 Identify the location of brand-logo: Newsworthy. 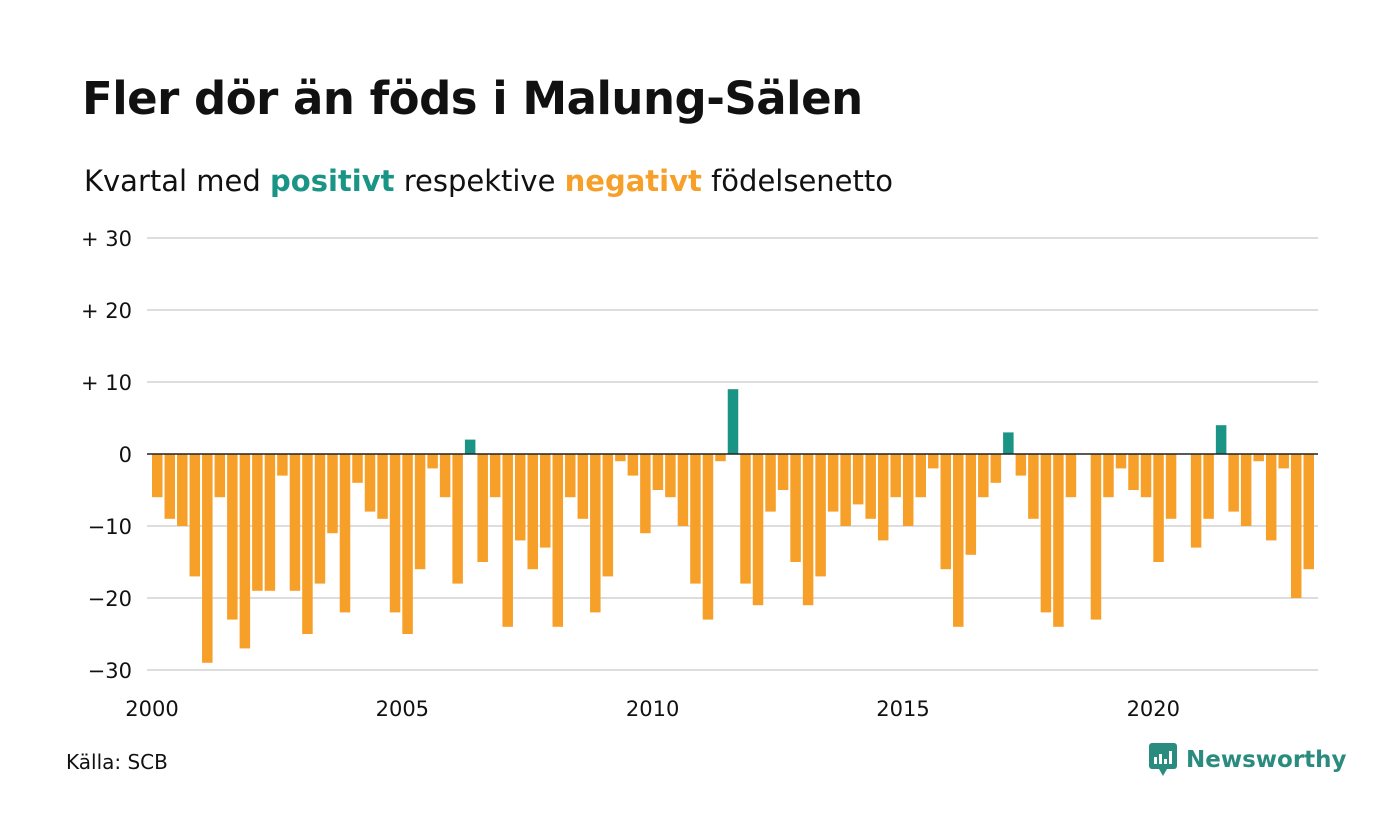
(1247, 760).